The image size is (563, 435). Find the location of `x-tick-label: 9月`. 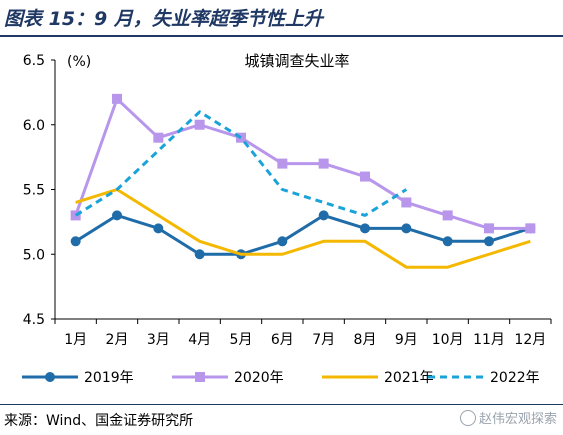

x-tick-label: 9月 is located at coordinates (406, 340).